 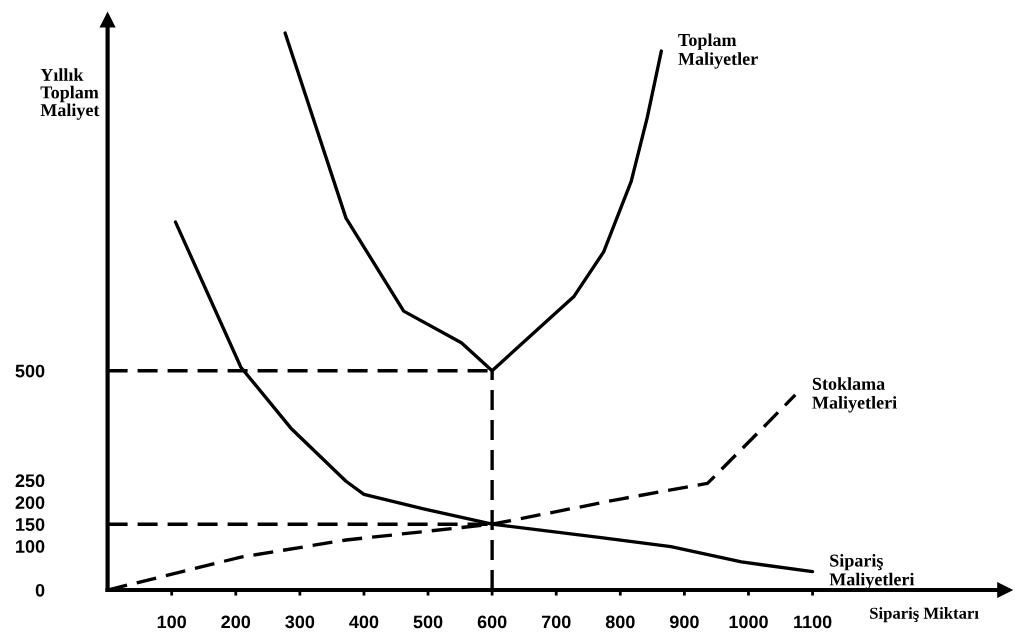 I want to click on y-tick-label: 250, so click(x=30, y=481).